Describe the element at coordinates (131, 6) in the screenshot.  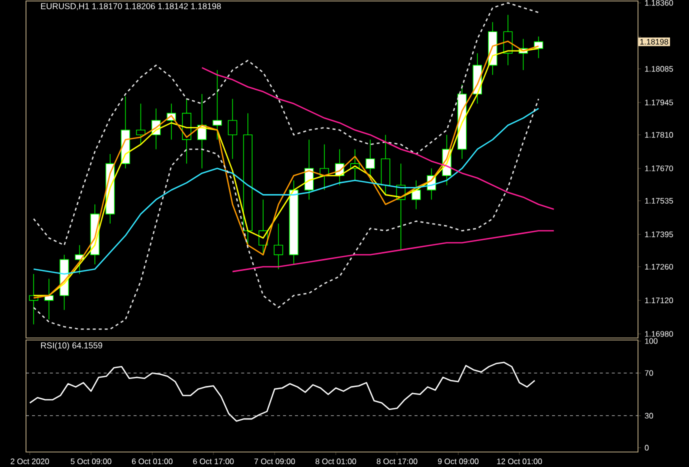
I see `chart-title: EURUSD,H1 1.18170 1.18206 1.18142 1.18198` at that location.